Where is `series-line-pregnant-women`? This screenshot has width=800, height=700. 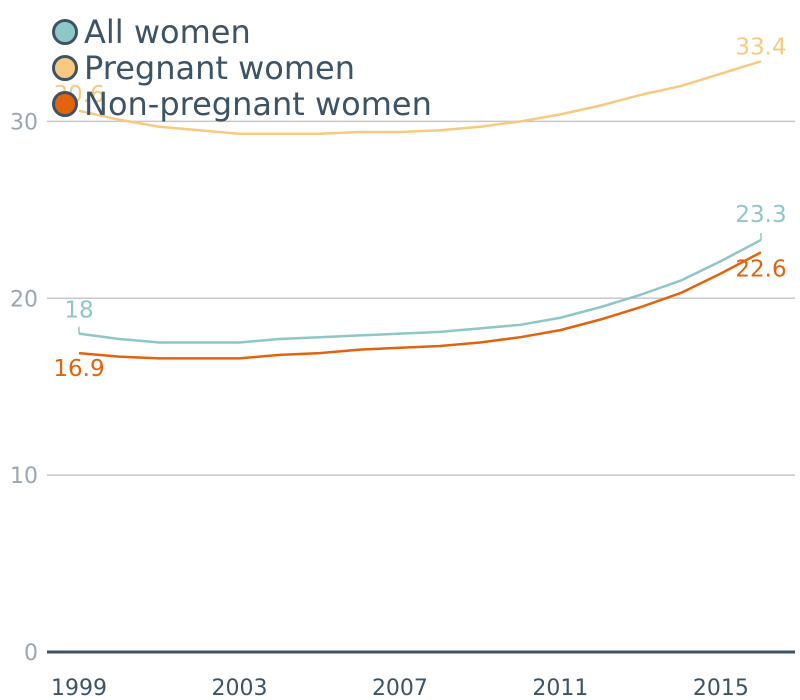 series-line-pregnant-women is located at coordinates (420, 98).